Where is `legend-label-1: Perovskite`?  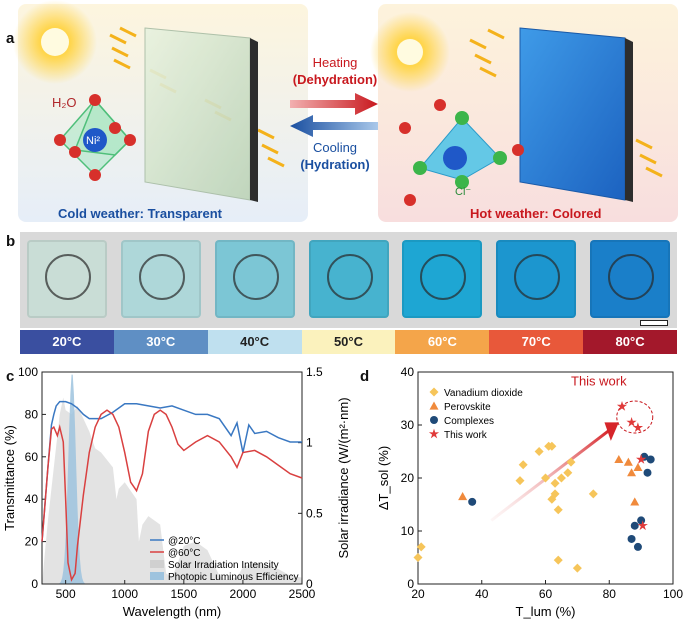
legend-label-1: Perovskite is located at coordinates (467, 407).